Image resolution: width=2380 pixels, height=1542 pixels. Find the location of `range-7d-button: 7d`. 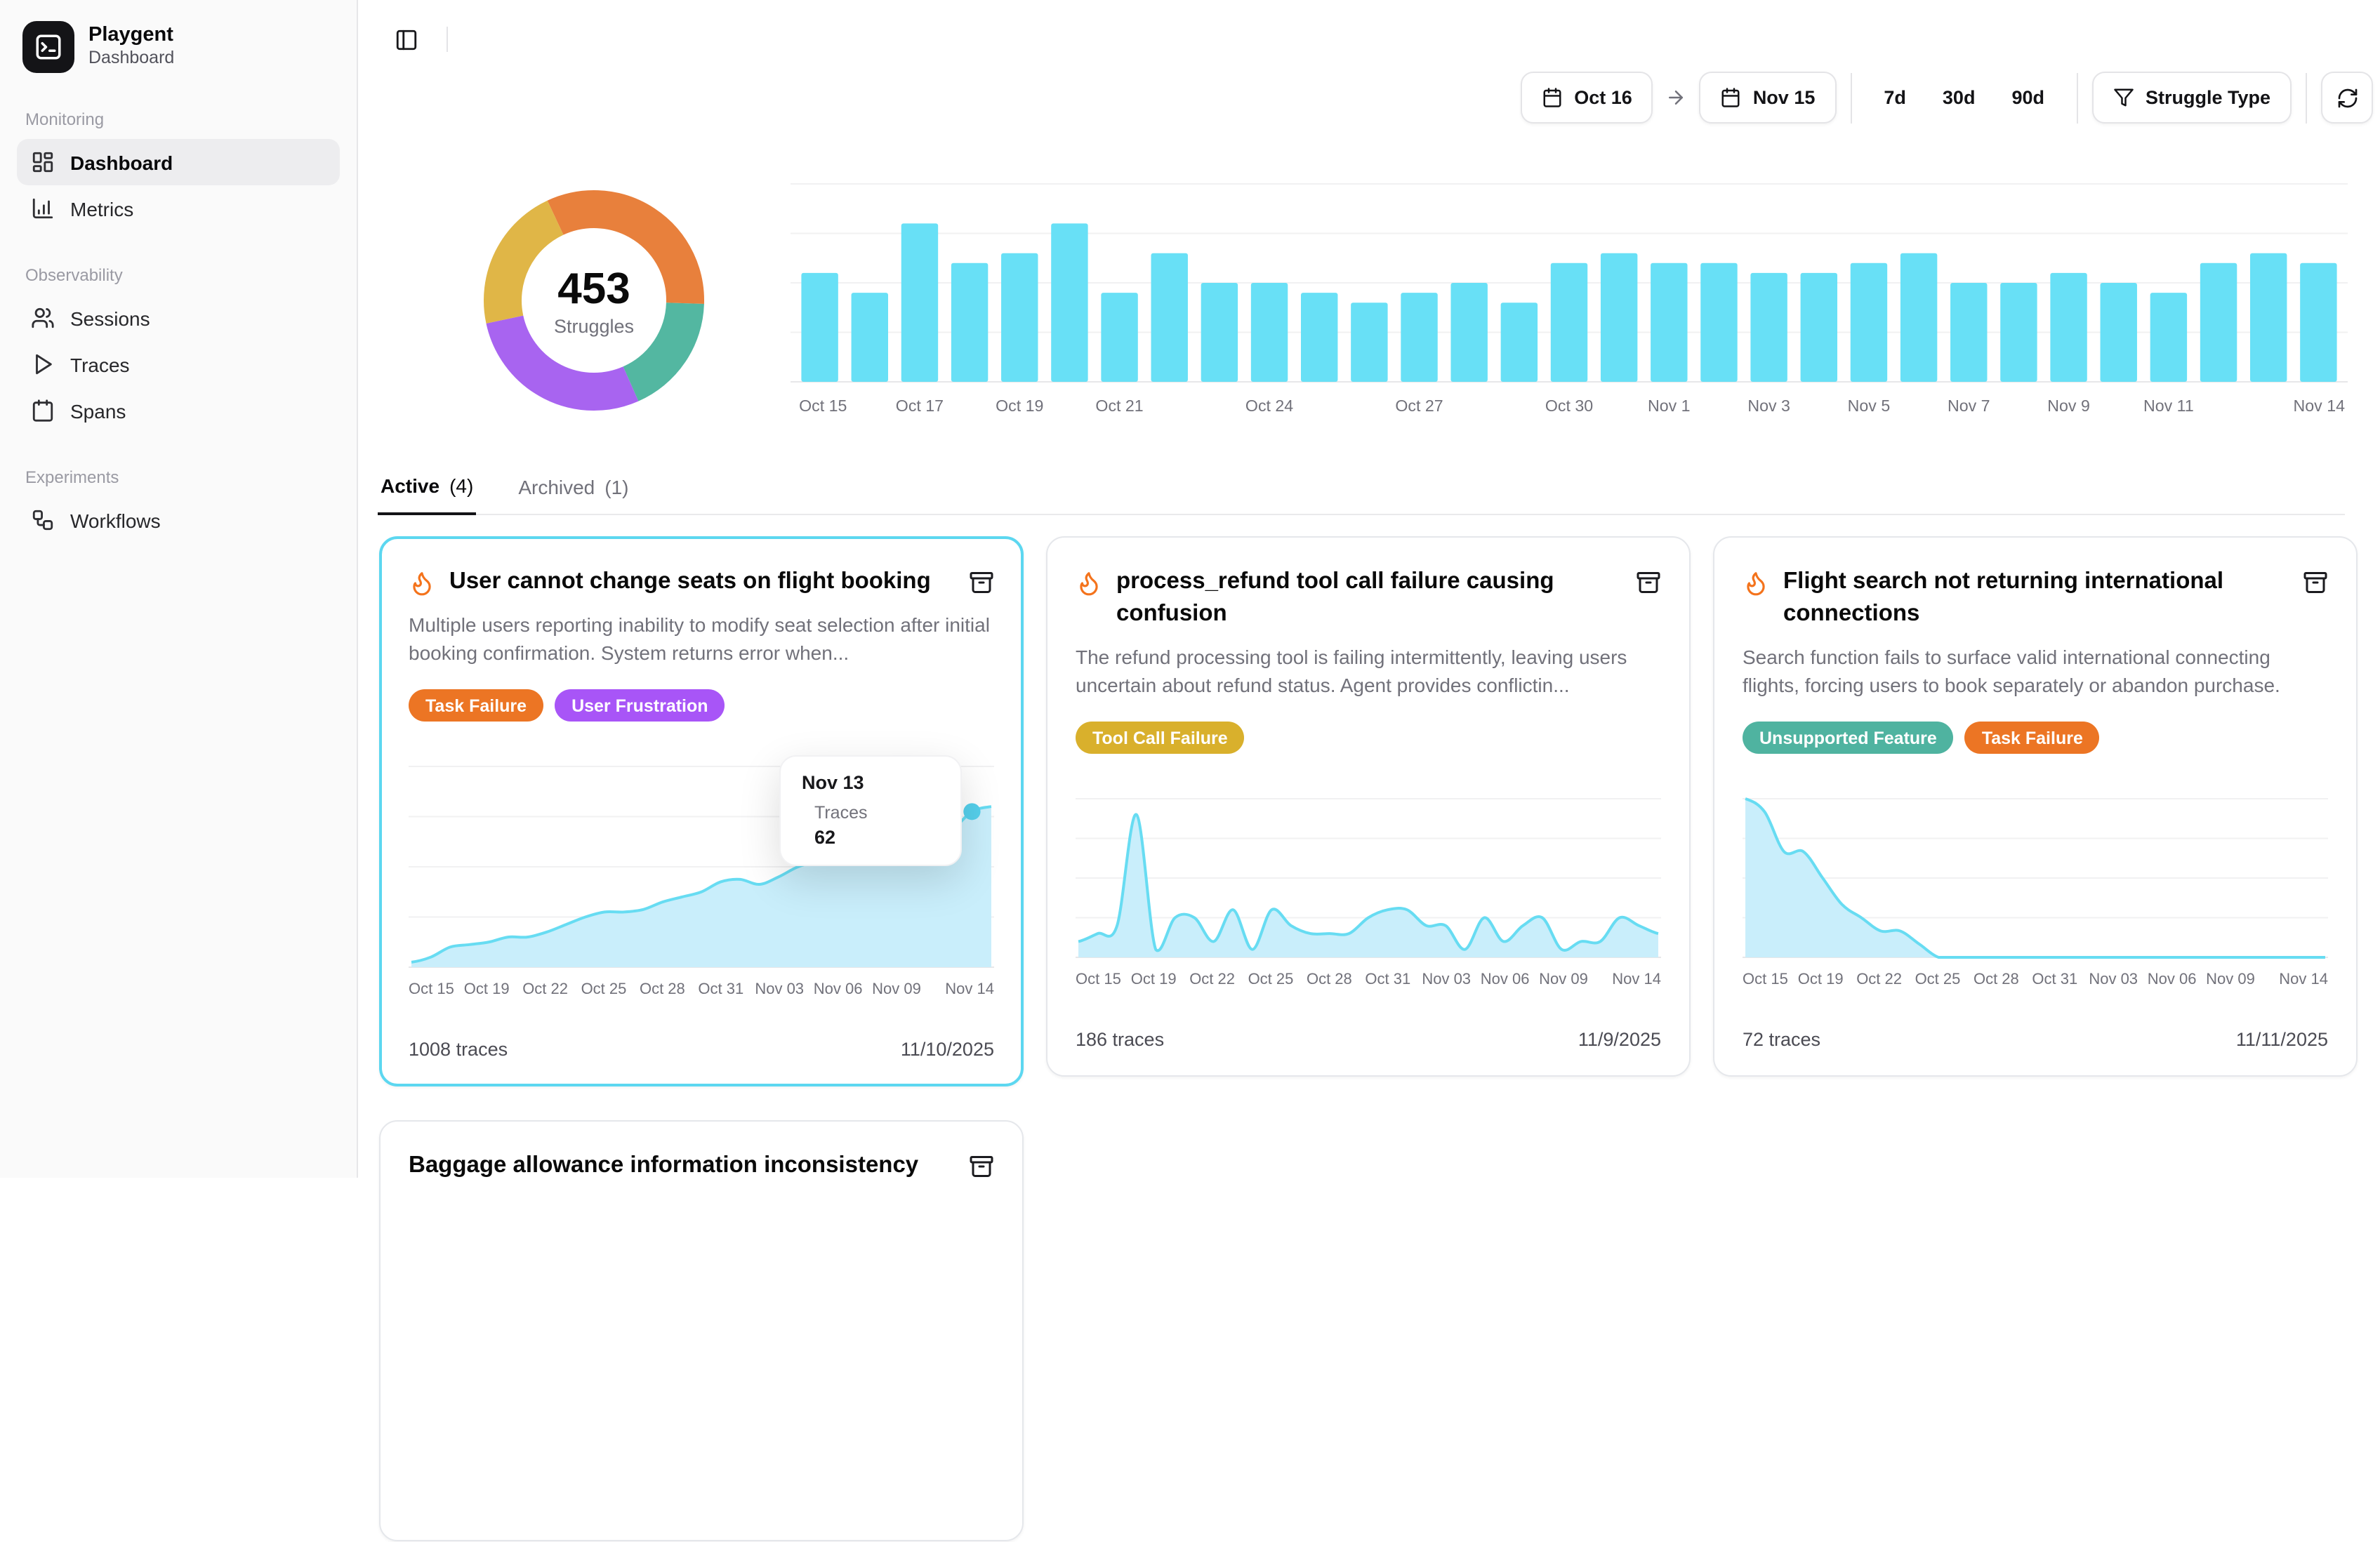

range-7d-button: 7d is located at coordinates (1895, 98).